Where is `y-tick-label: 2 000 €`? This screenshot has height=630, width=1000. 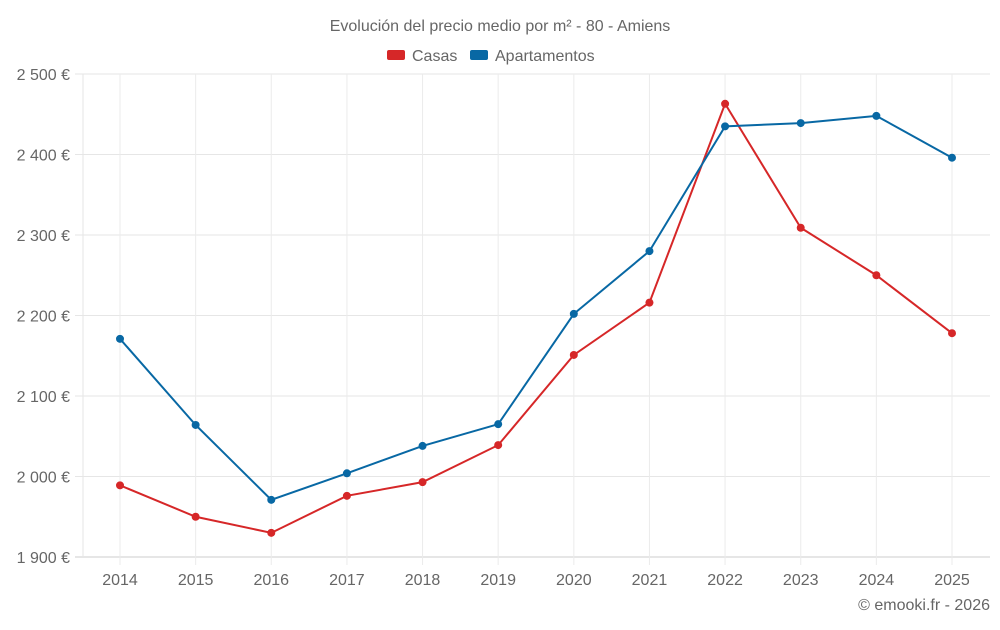
y-tick-label: 2 000 € is located at coordinates (43, 478).